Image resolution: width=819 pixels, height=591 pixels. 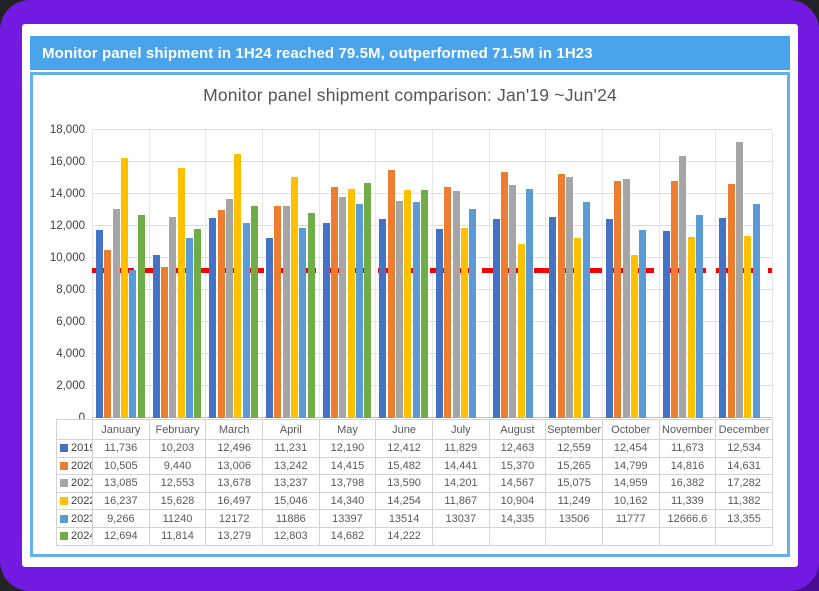 I want to click on bar-group-november, so click(x=687, y=274).